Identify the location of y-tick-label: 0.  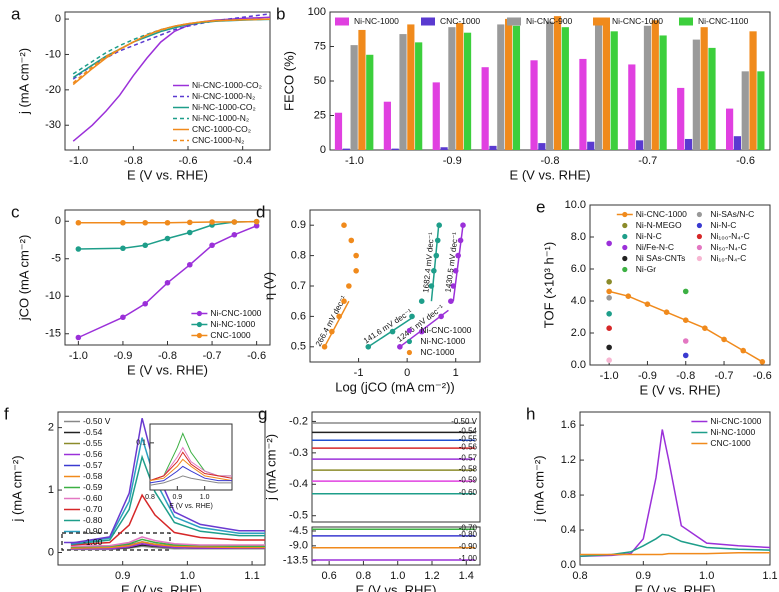
(58, 19).